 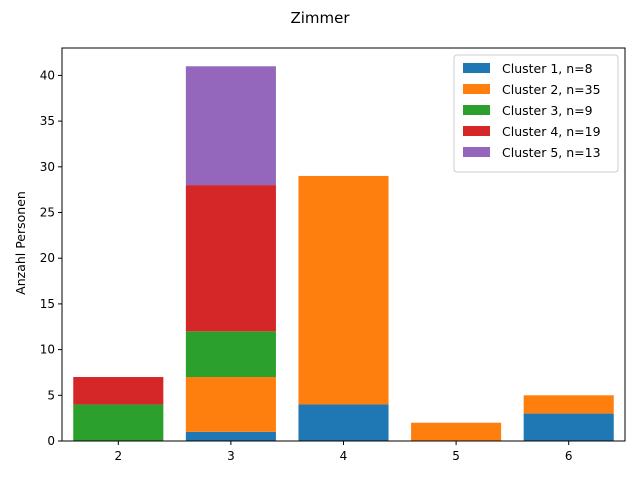 What do you see at coordinates (47, 167) in the screenshot?
I see `y-tick-label: 30` at bounding box center [47, 167].